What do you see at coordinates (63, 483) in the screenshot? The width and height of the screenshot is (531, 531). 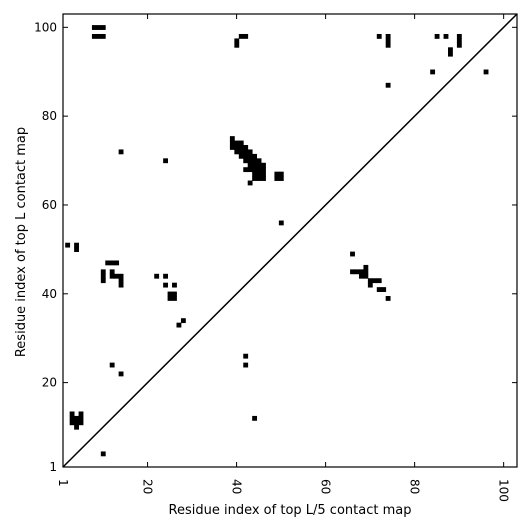 I see `x-tick-label: 1` at bounding box center [63, 483].